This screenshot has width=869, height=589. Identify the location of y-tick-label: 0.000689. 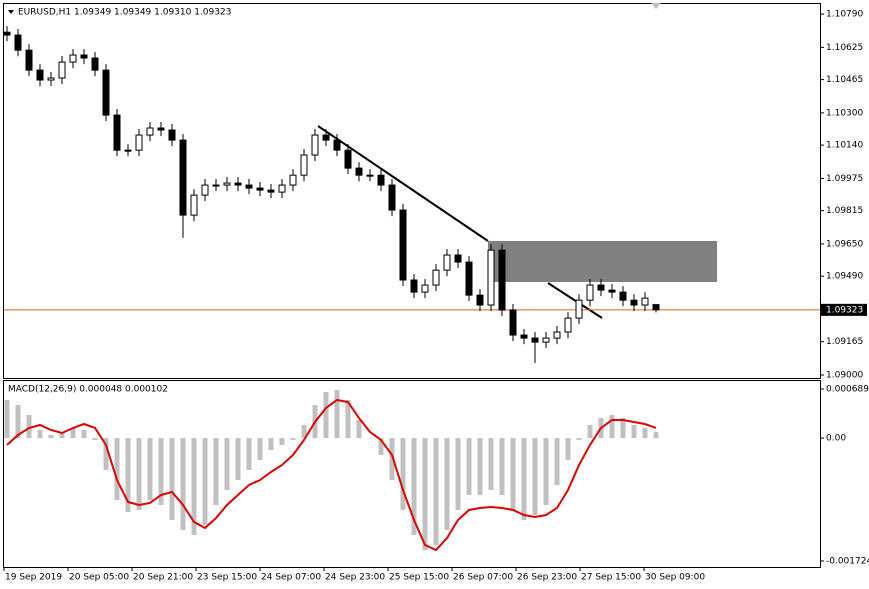
(847, 390).